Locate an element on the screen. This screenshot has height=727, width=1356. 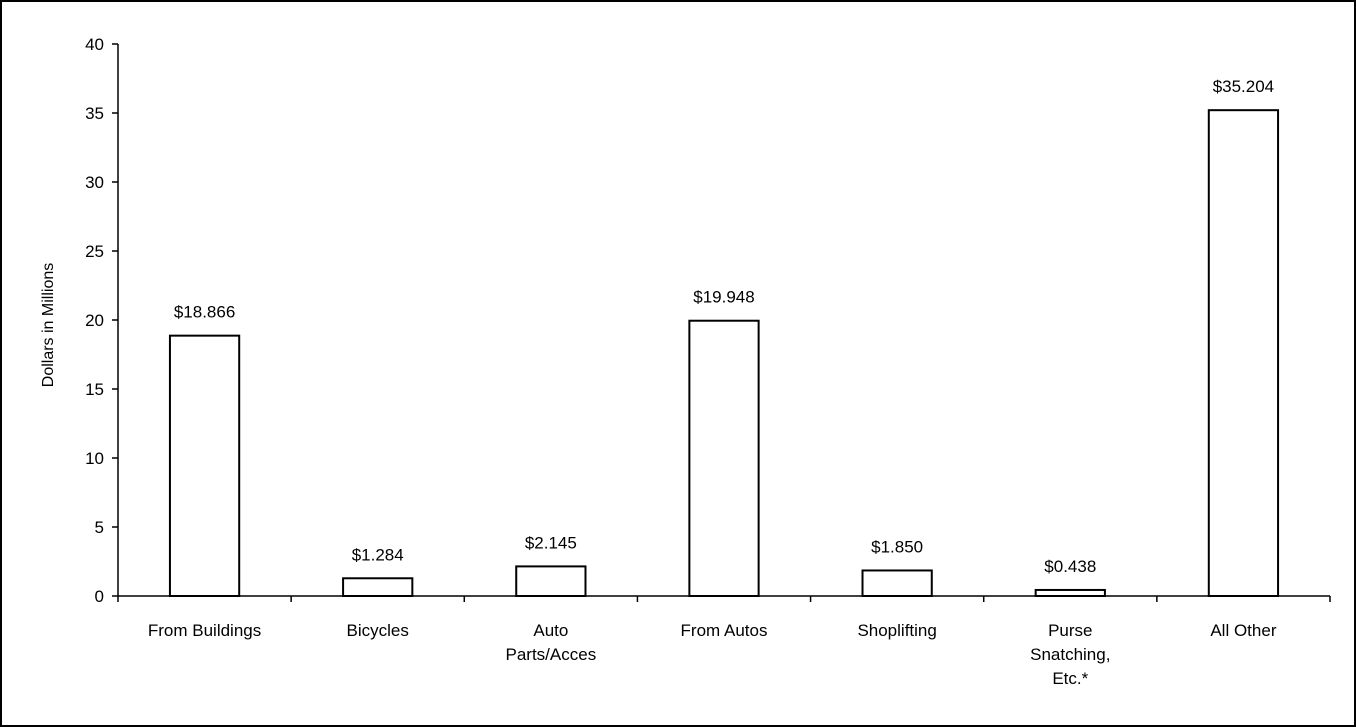
y-axis-label: Dollars in Millions is located at coordinates (48, 325).